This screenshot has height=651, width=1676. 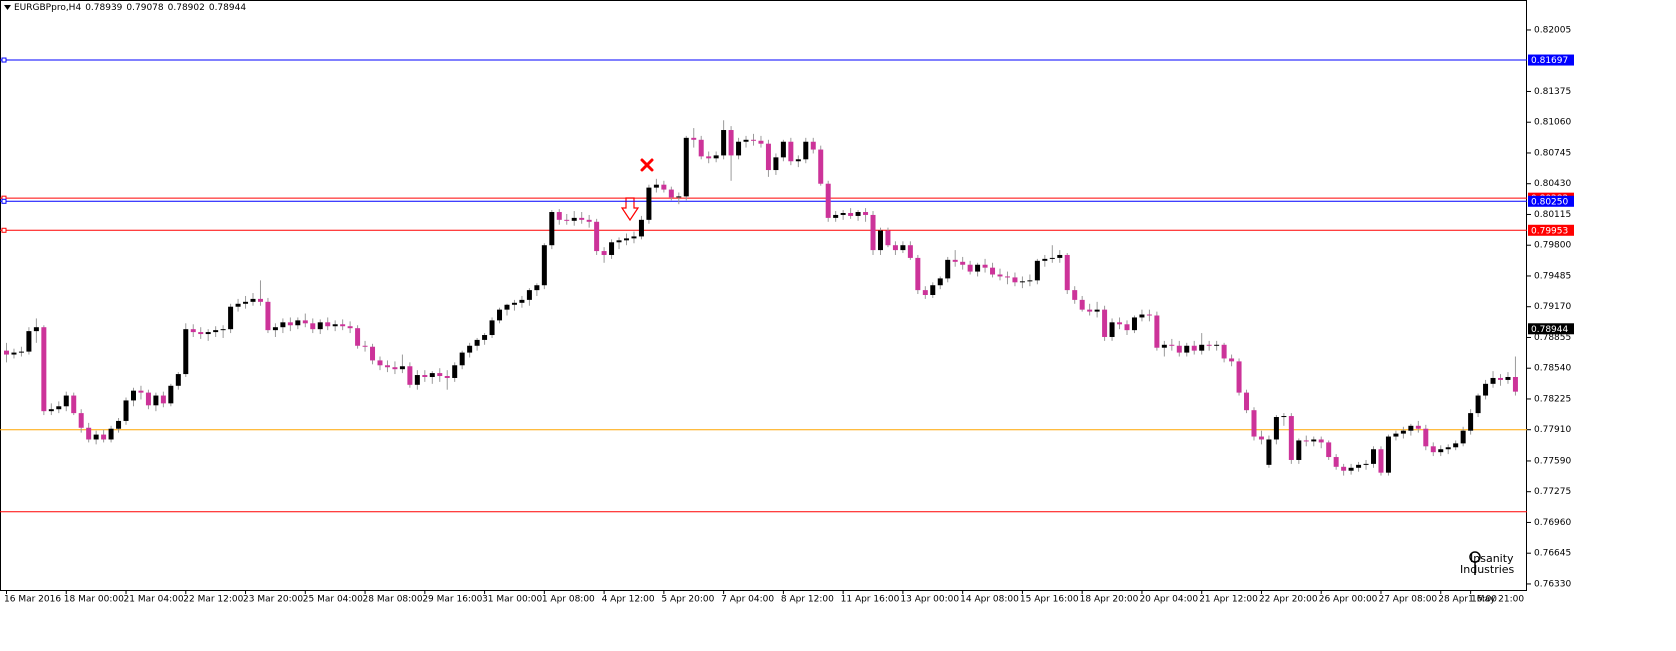 What do you see at coordinates (1549, 231) in the screenshot?
I see `level-label: 0.79953` at bounding box center [1549, 231].